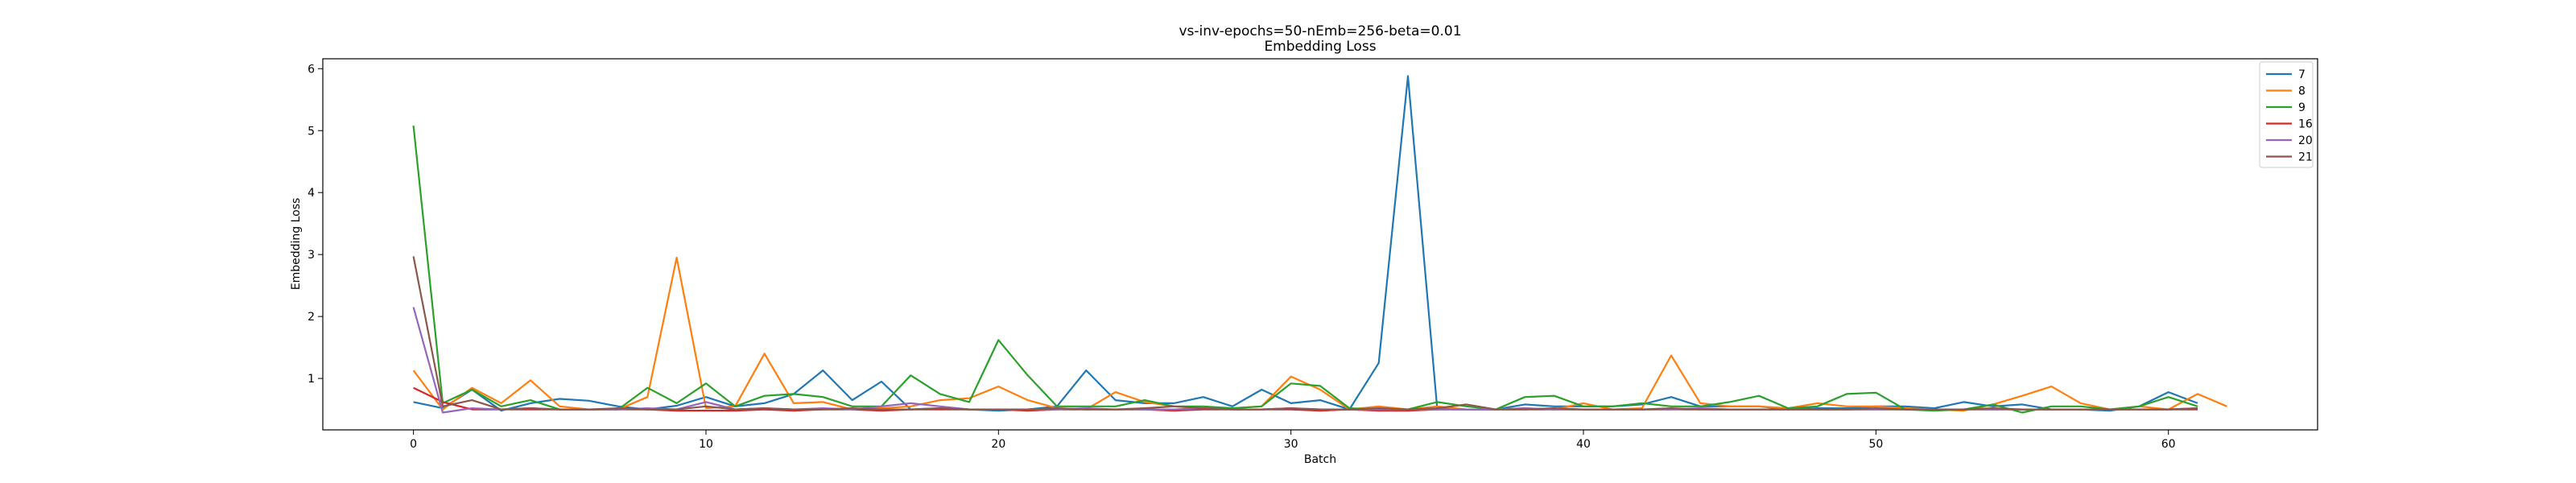 The image size is (2576, 483). Describe the element at coordinates (1583, 444) in the screenshot. I see `x-tick-label: 40` at that location.